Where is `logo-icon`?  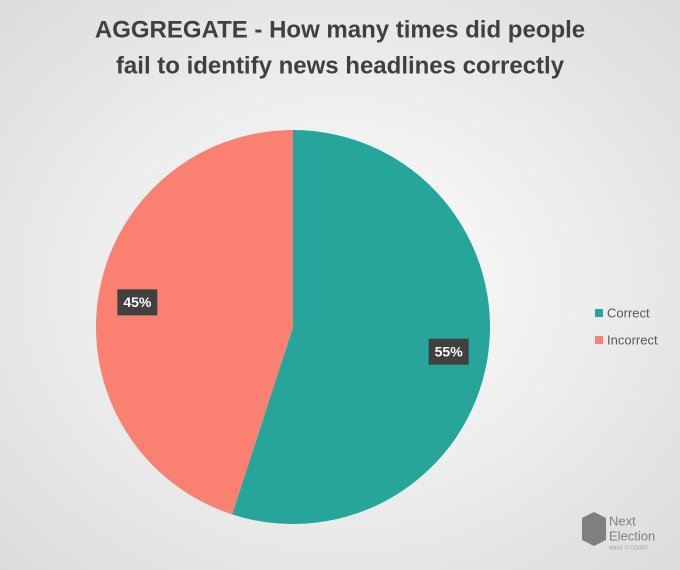
logo-icon is located at coordinates (594, 529).